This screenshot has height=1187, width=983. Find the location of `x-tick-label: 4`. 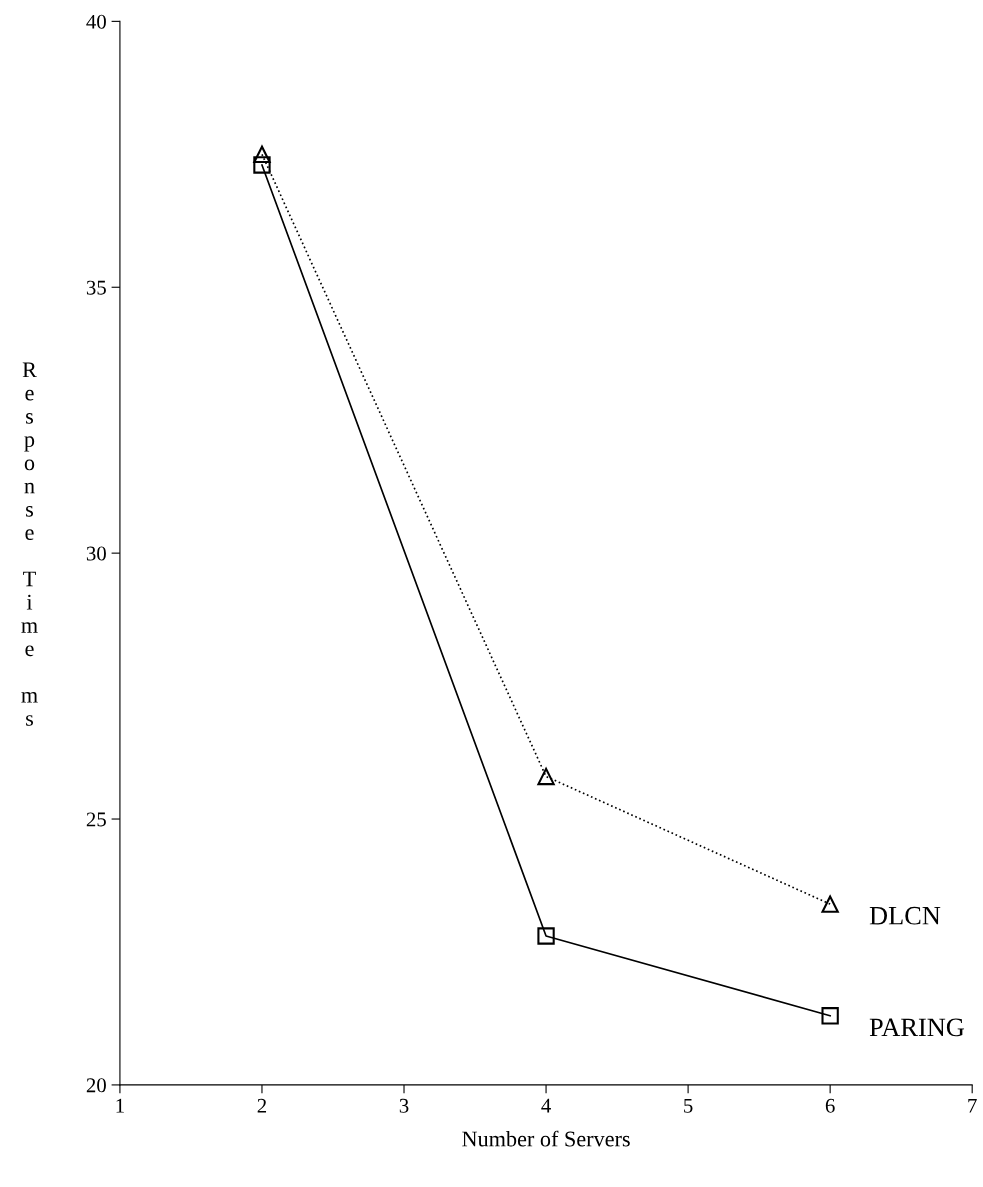

x-tick-label: 4 is located at coordinates (546, 1105).